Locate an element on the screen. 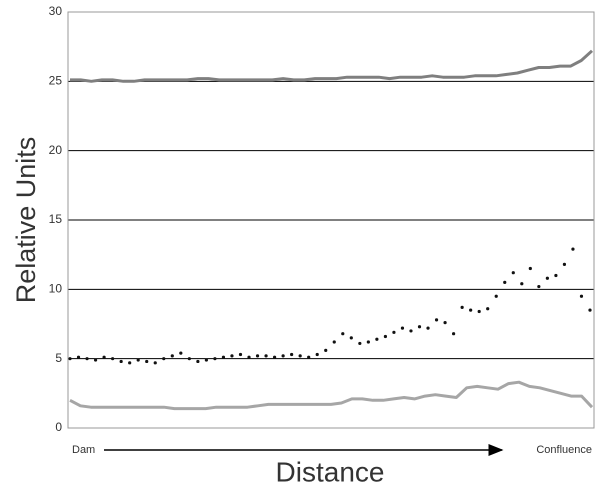 The height and width of the screenshot is (496, 600). y-axis-label: Relative Units is located at coordinates (26, 220).